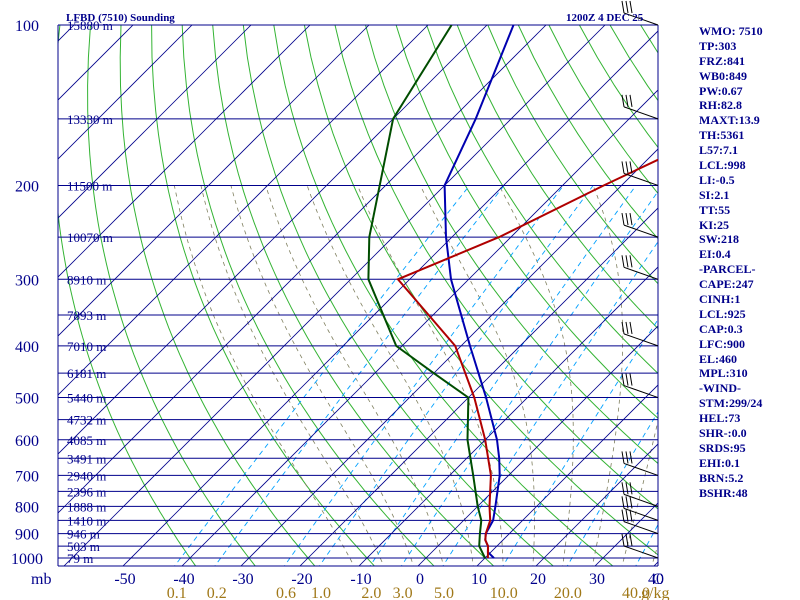  I want to click on mixing-ratio-tick-label: 0.1, so click(177, 592).